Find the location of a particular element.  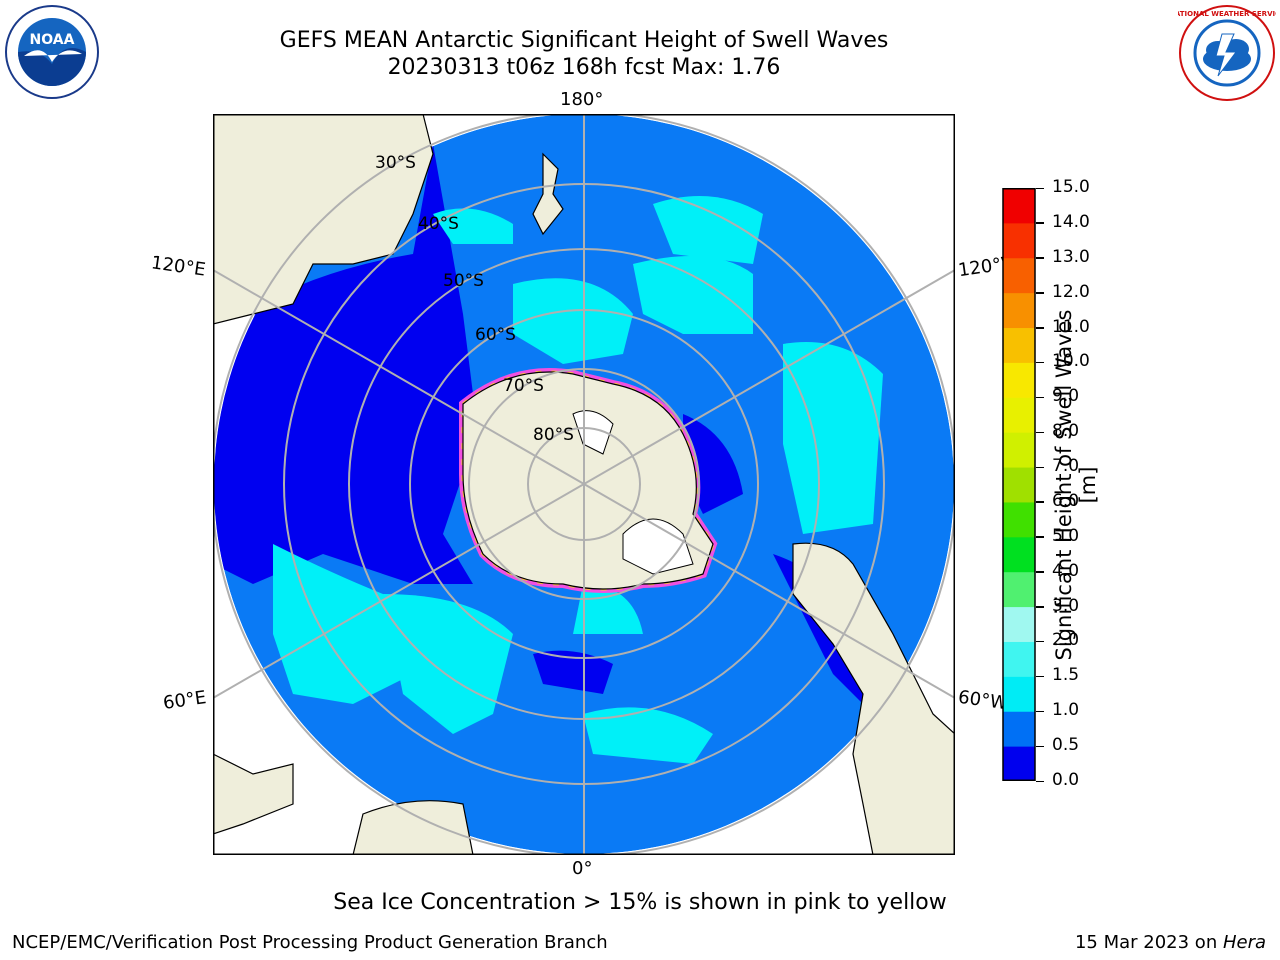

land-south-africa is located at coordinates (413, 827).